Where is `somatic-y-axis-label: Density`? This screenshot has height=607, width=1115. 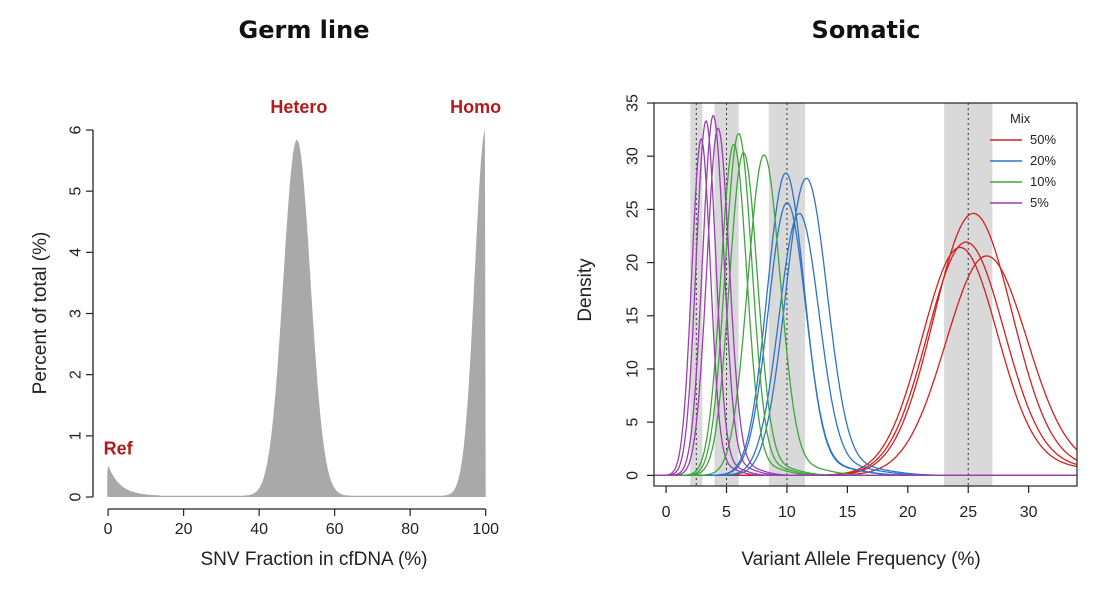
somatic-y-axis-label: Density is located at coordinates (585, 290).